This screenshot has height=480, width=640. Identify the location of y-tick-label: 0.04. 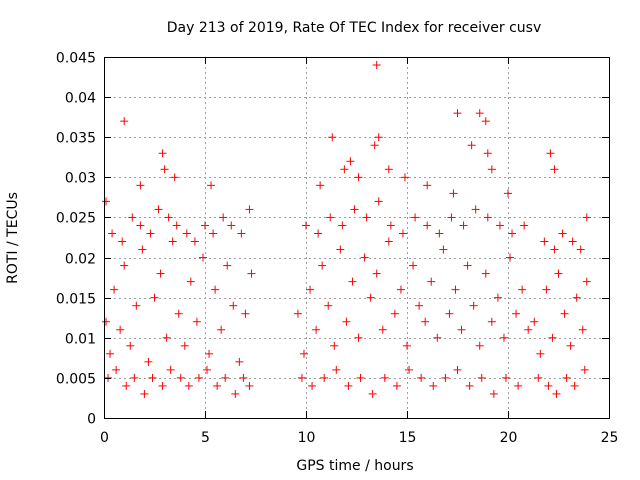
(80, 99).